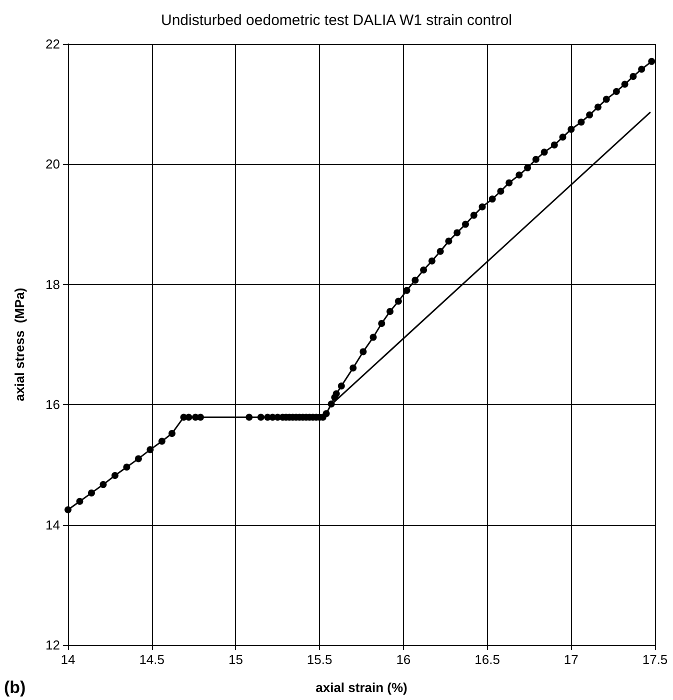 This screenshot has height=700, width=673. What do you see at coordinates (68, 659) in the screenshot?
I see `x-tick-label: 14` at bounding box center [68, 659].